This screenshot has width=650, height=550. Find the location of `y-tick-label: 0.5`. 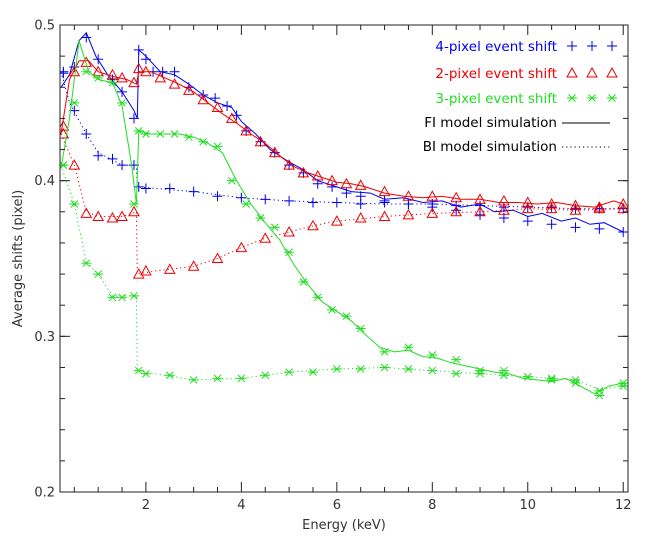

y-tick-label: 0.5 is located at coordinates (44, 26).